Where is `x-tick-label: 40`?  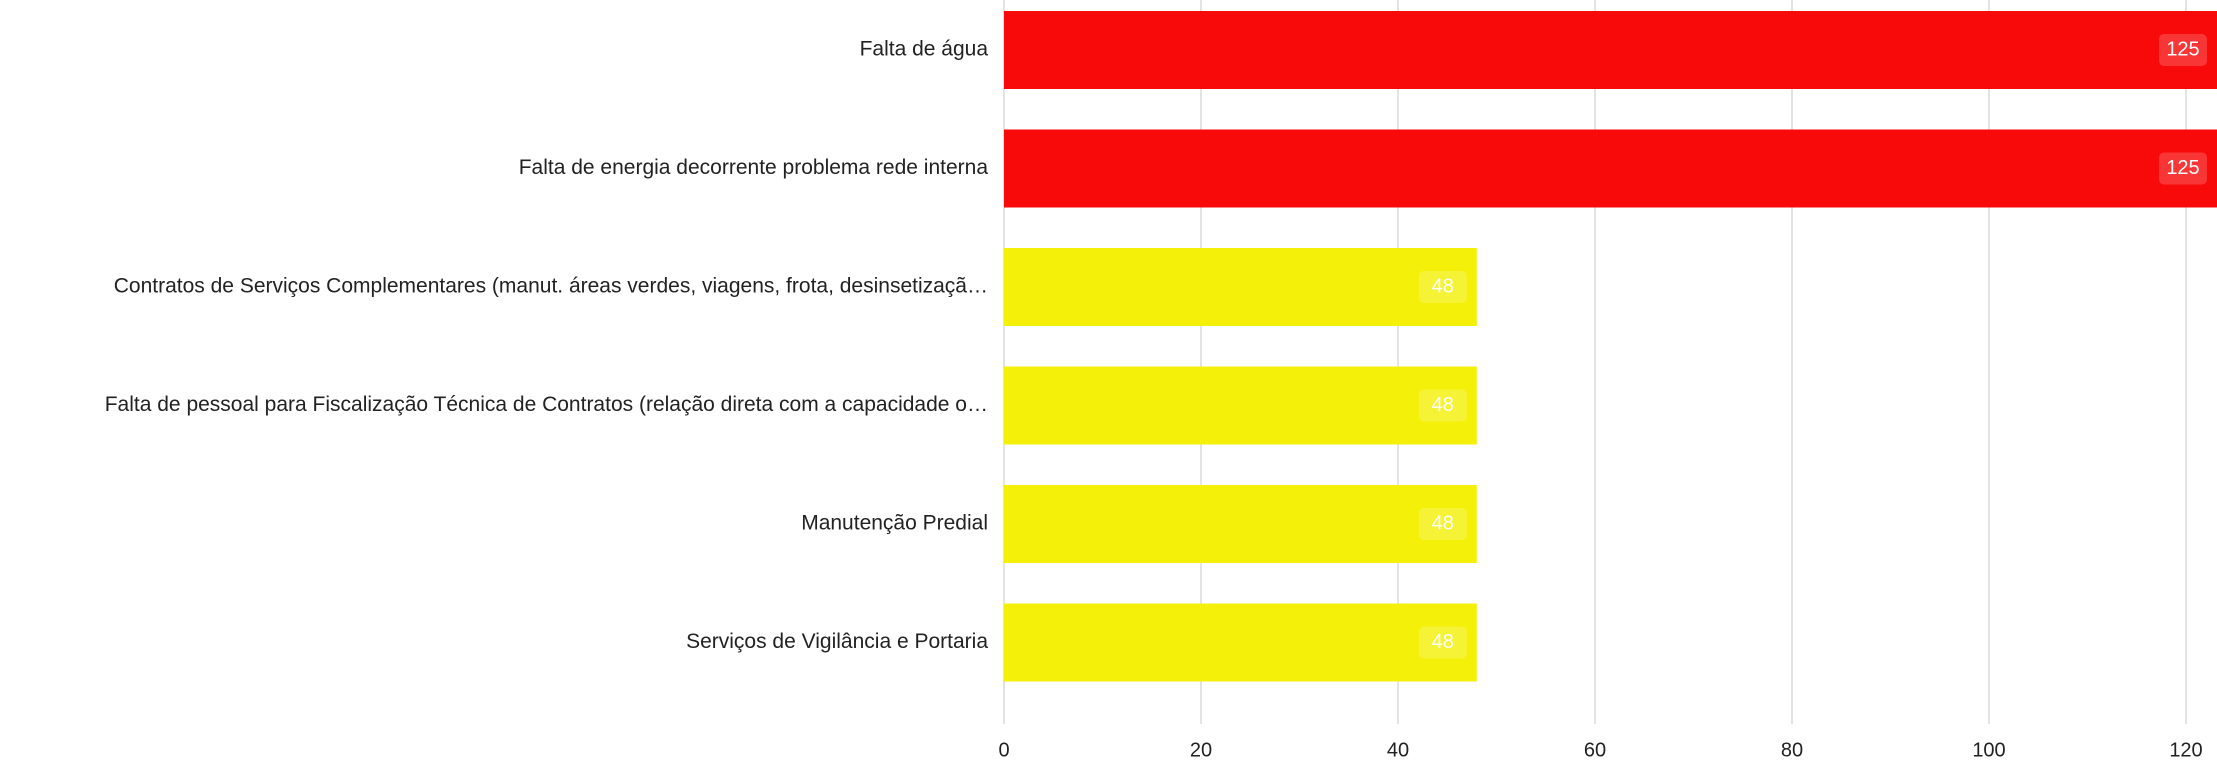 x-tick-label: 40 is located at coordinates (1398, 750).